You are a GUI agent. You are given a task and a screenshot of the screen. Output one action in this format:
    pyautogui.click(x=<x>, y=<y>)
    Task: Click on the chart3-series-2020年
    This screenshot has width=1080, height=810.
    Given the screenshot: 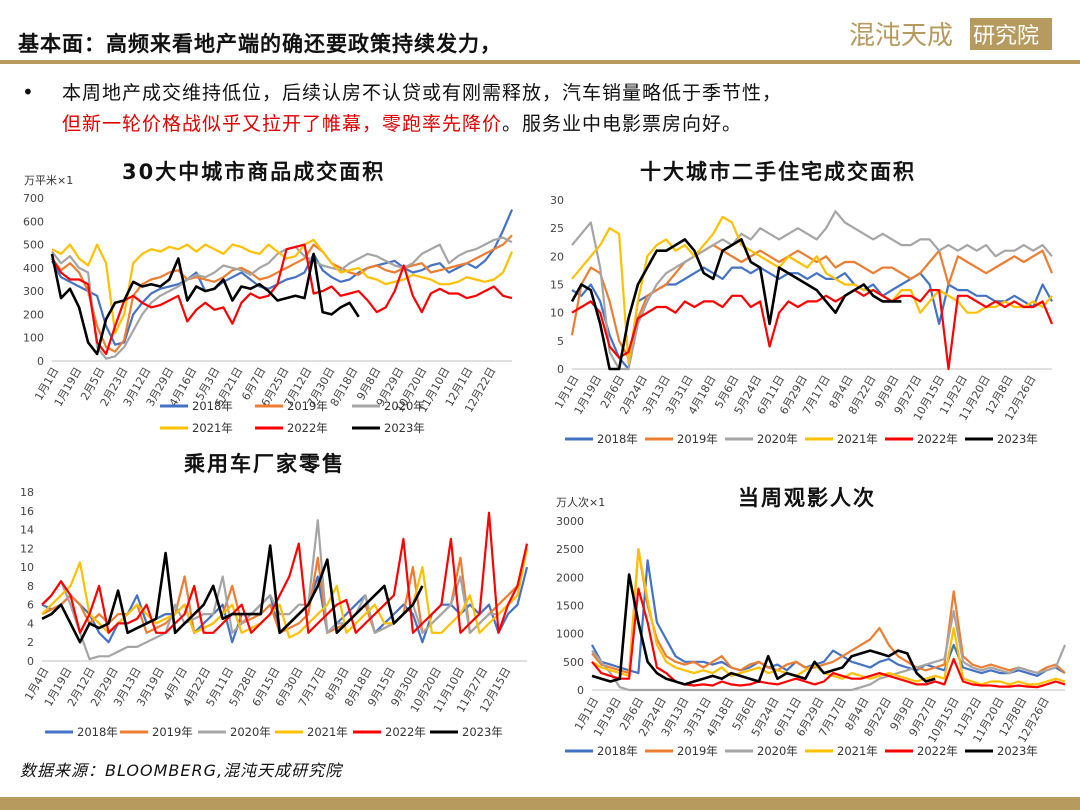 What is the action you would take?
    pyautogui.click(x=285, y=590)
    